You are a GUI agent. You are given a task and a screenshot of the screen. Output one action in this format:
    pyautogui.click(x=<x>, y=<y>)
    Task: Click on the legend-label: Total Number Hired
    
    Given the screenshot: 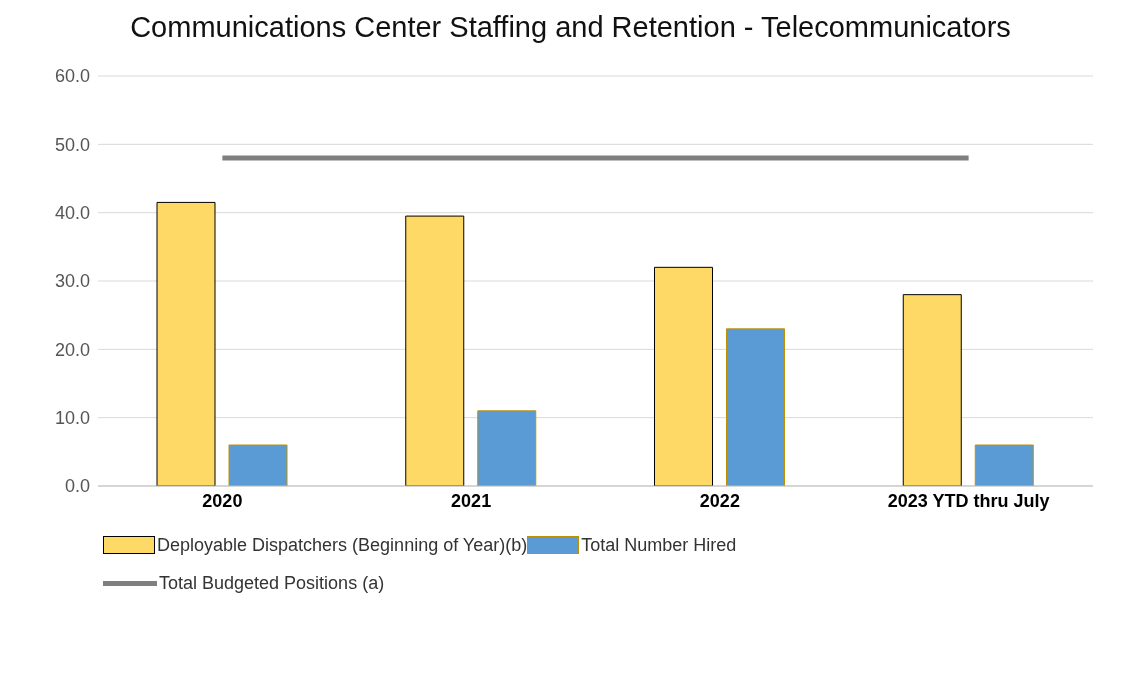 What is the action you would take?
    pyautogui.click(x=659, y=545)
    